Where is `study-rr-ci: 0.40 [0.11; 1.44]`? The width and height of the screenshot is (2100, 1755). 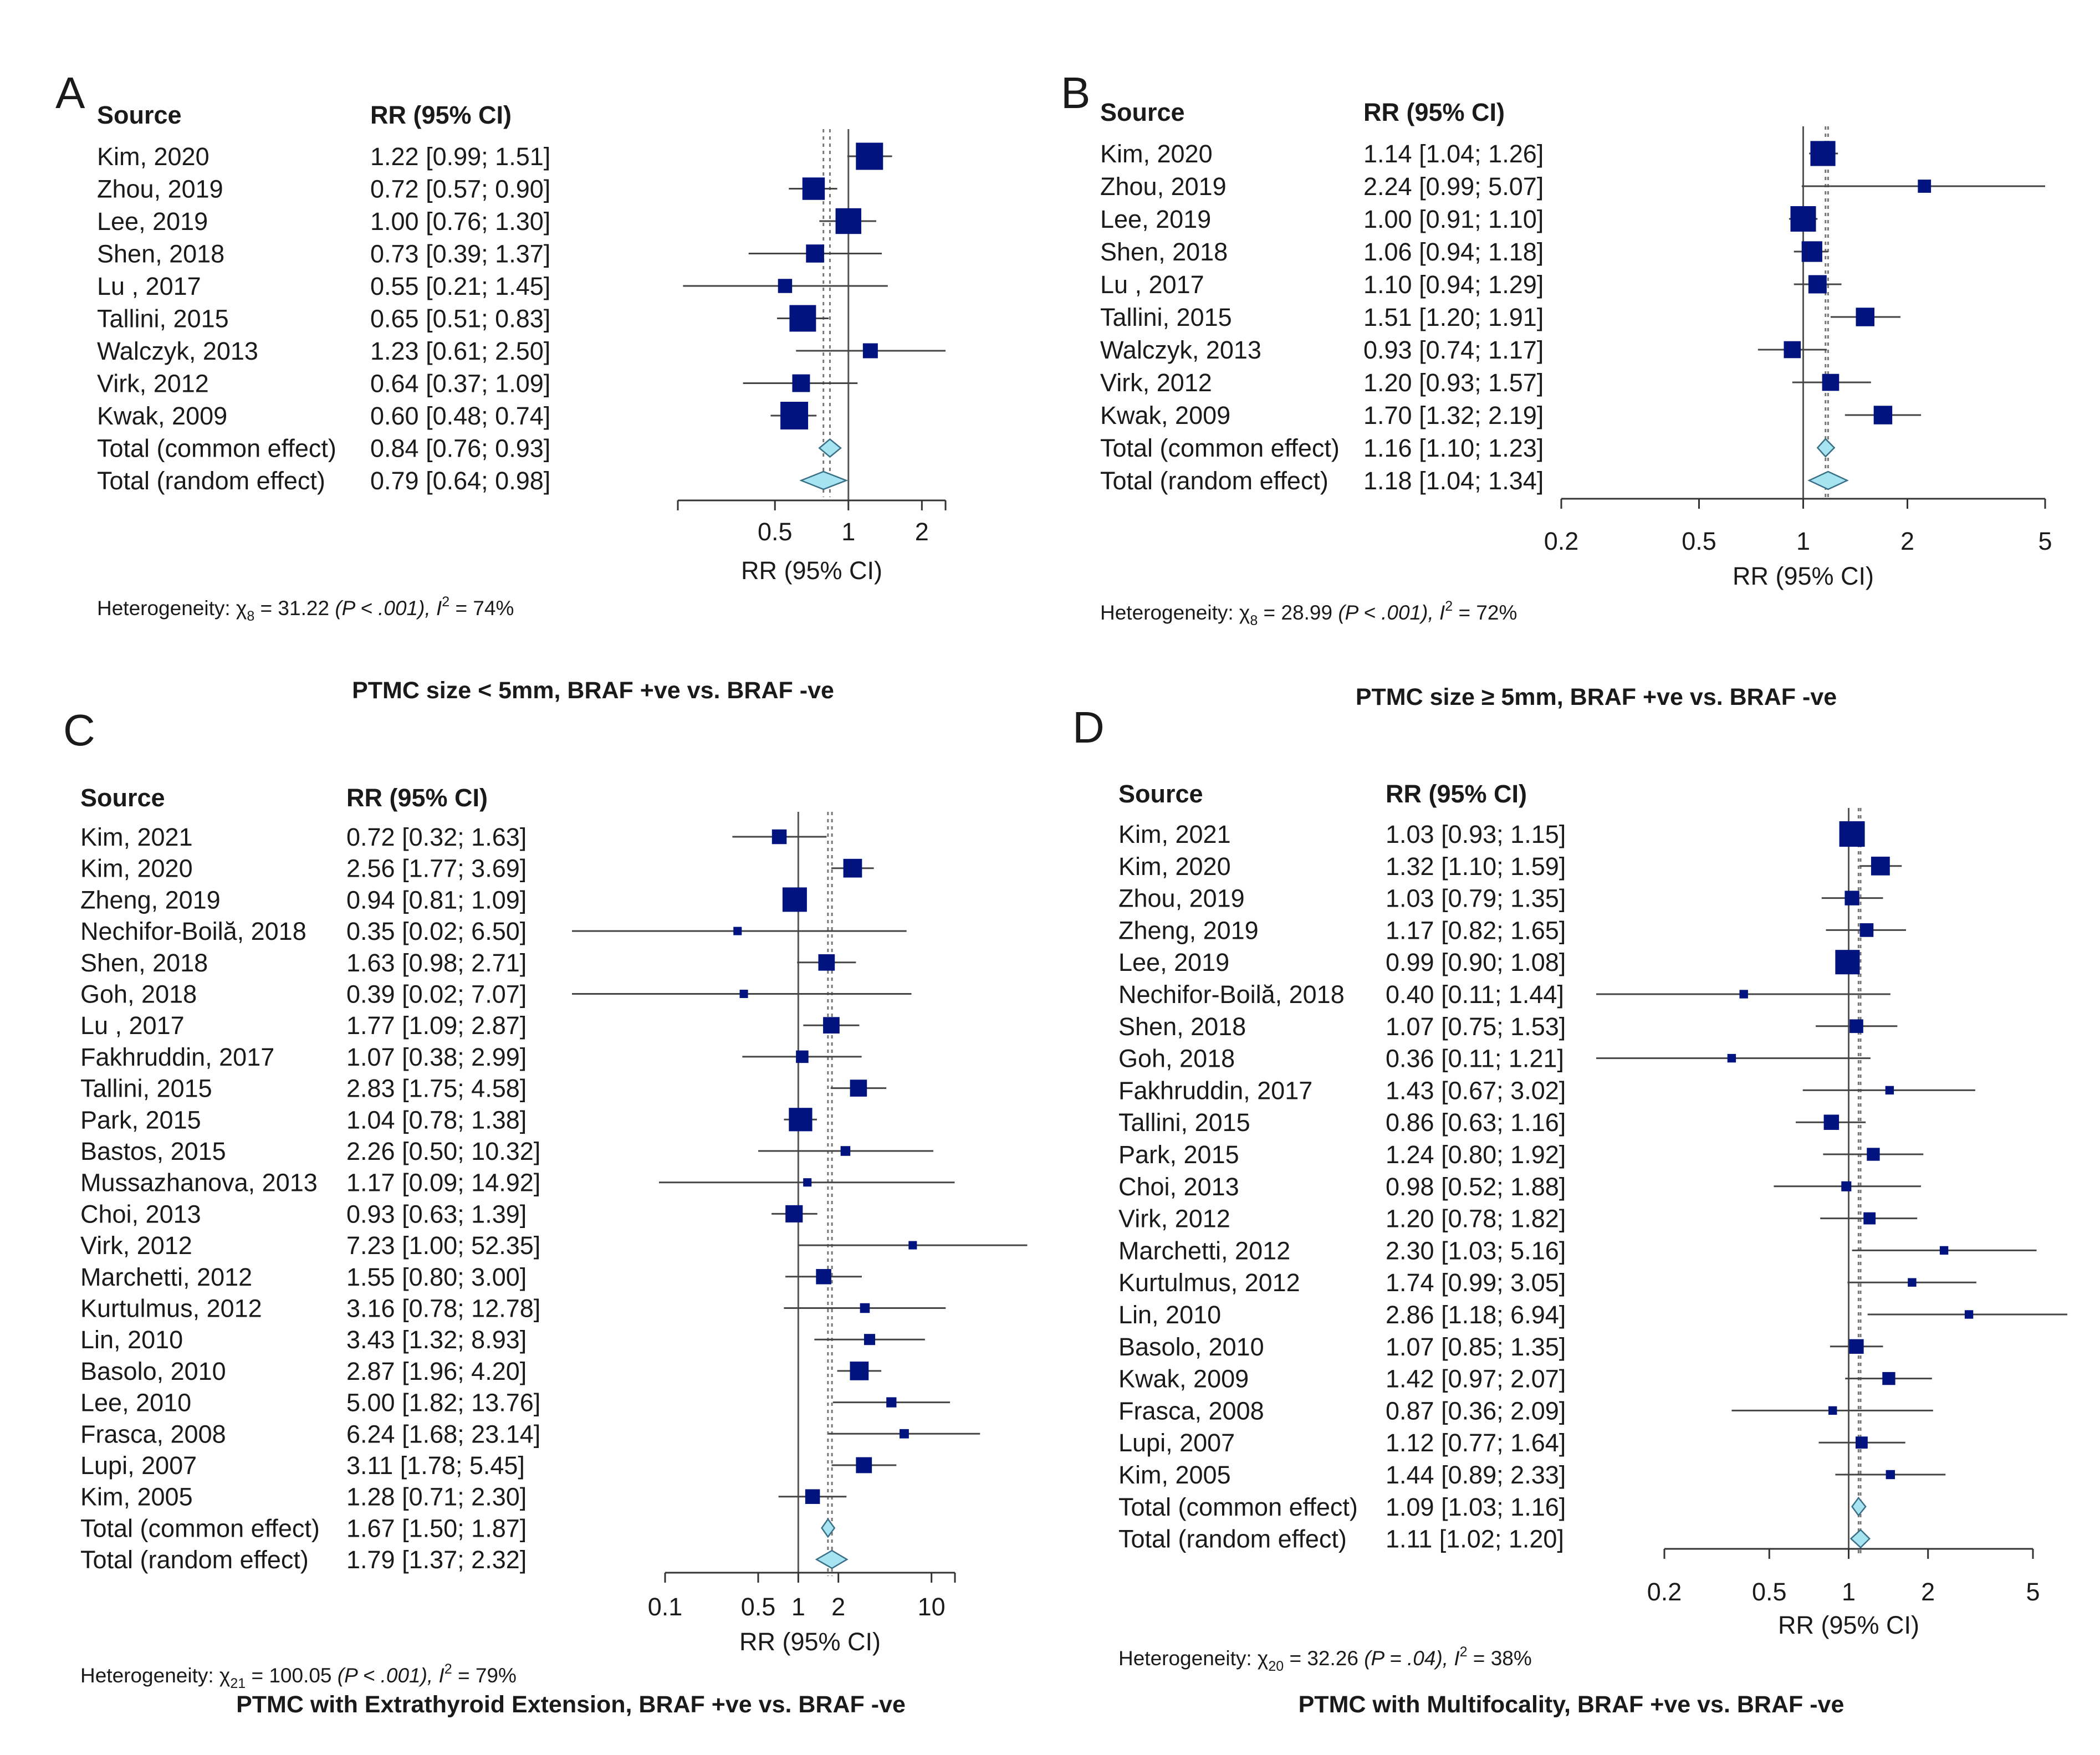
study-rr-ci: 0.40 [0.11; 1.44] is located at coordinates (1475, 995).